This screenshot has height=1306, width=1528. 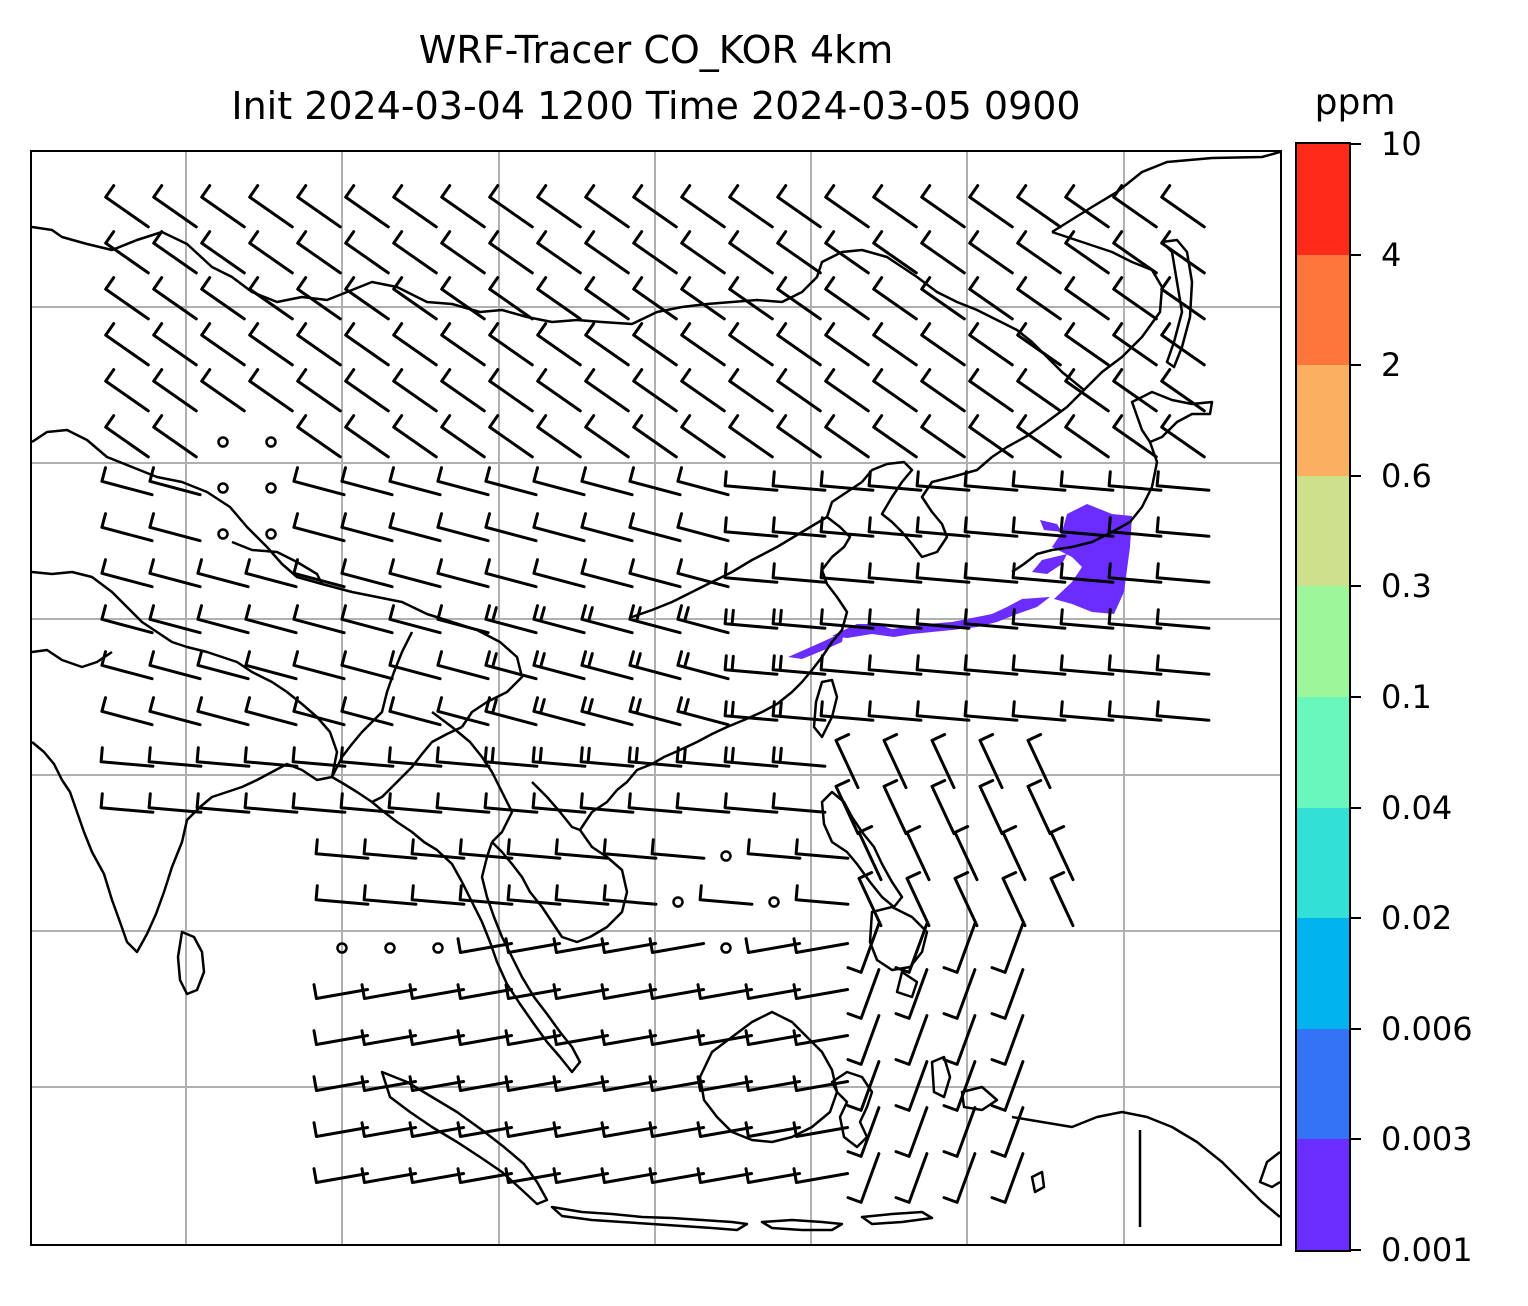 What do you see at coordinates (656, 50) in the screenshot?
I see `map-title: WRF-Tracer CO_KOR 4km` at bounding box center [656, 50].